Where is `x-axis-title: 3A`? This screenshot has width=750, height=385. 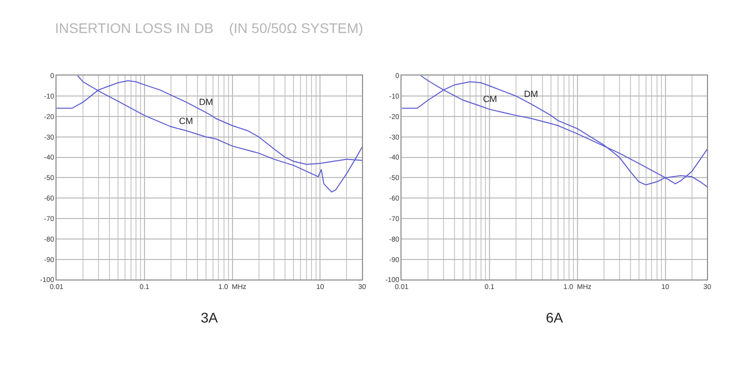
x-axis-title: 3A is located at coordinates (209, 317).